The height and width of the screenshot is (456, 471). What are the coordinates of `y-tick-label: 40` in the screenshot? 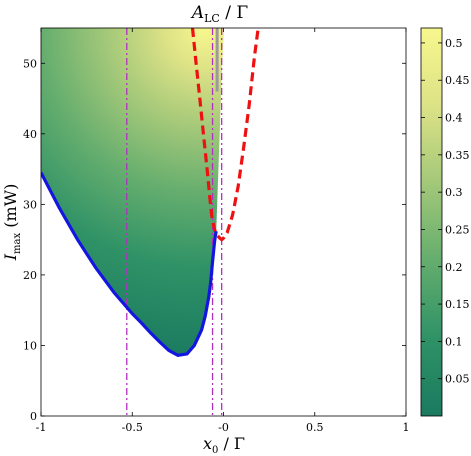 It's located at (30, 134).